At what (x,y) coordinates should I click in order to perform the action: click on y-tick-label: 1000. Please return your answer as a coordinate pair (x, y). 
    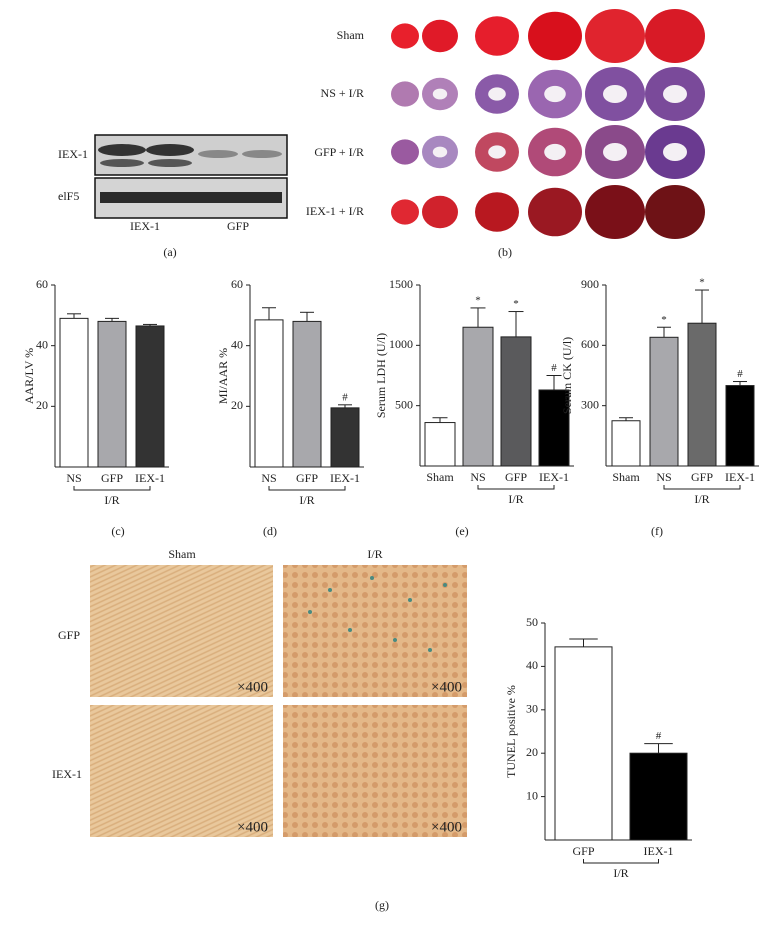
    Looking at the image, I should click on (401, 344).